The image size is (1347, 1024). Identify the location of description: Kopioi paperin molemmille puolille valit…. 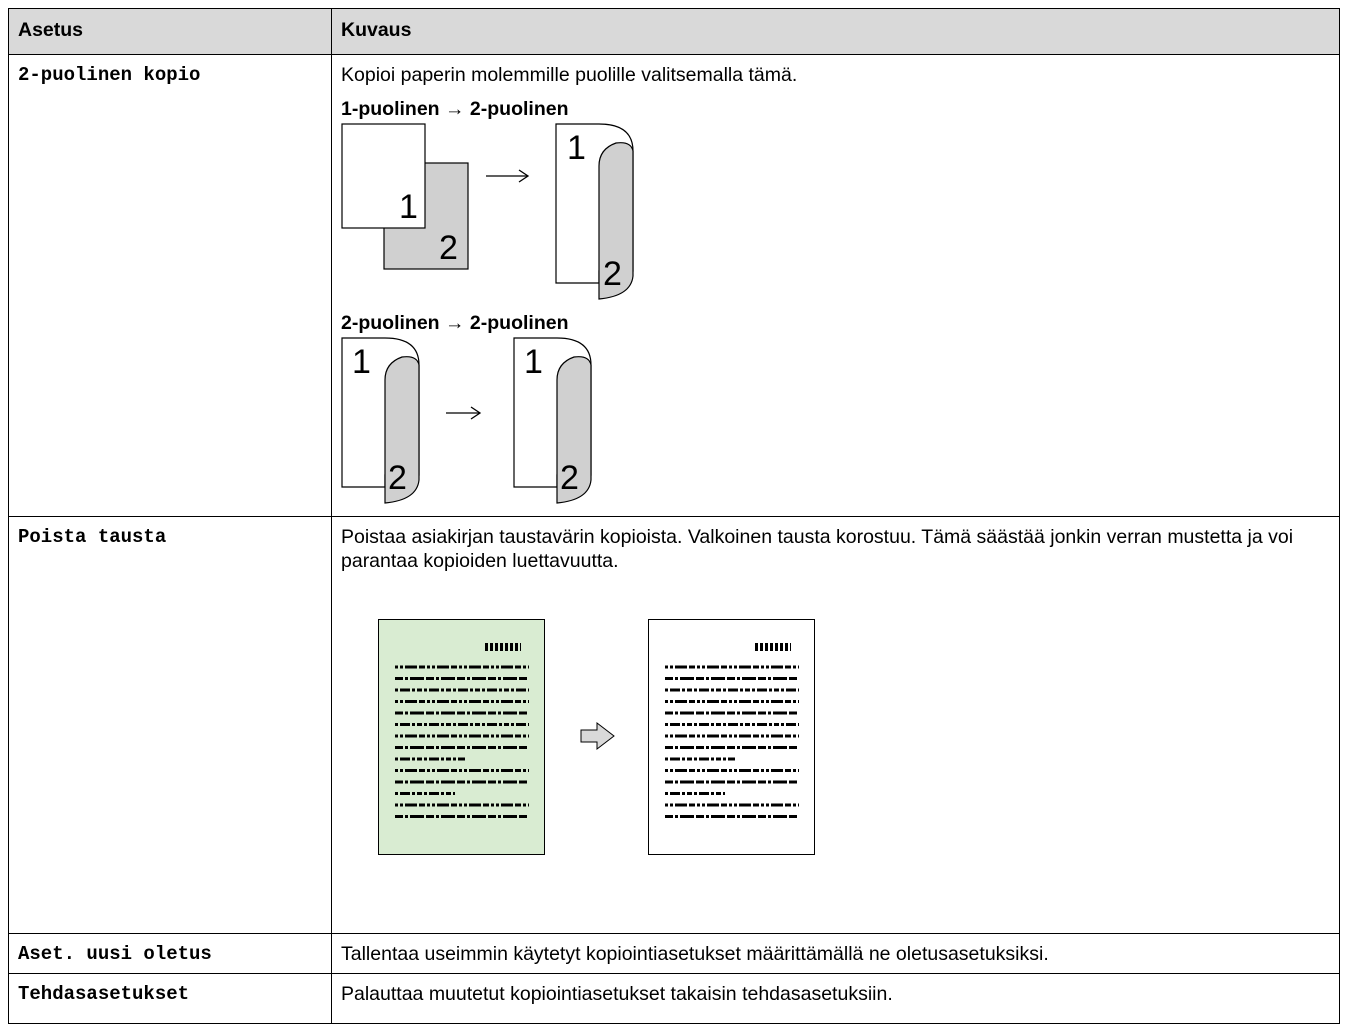
(569, 75).